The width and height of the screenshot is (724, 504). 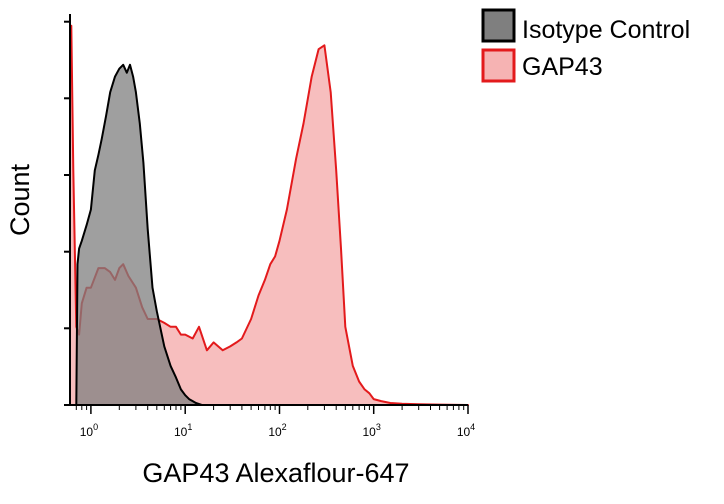 What do you see at coordinates (275, 473) in the screenshot?
I see `x-axis-label: GAP43 Alexaflour-647` at bounding box center [275, 473].